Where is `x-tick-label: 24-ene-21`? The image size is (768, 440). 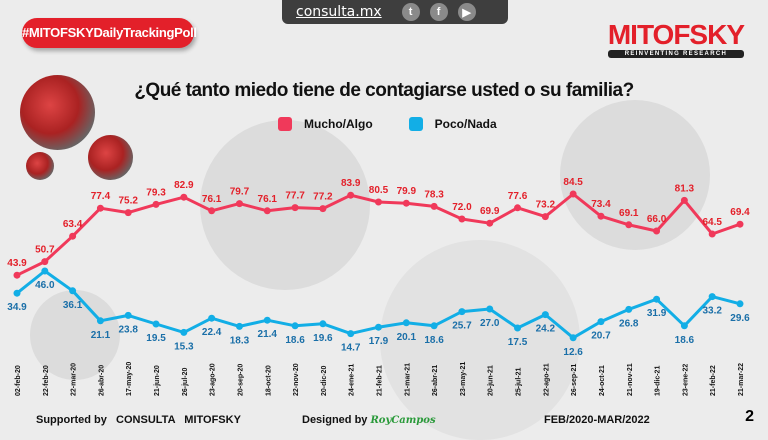
x-tick-label: 24-ene-21 is located at coordinates (352, 380).